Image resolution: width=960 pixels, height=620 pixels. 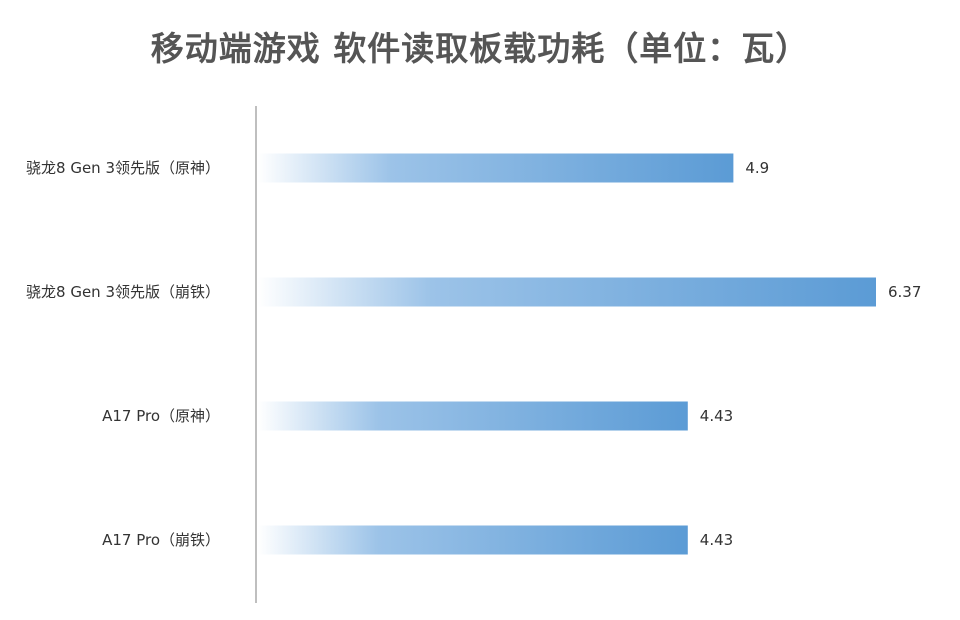 What do you see at coordinates (123, 168) in the screenshot?
I see `category-label: 骁龙8 Gen 3领先版（原神）` at bounding box center [123, 168].